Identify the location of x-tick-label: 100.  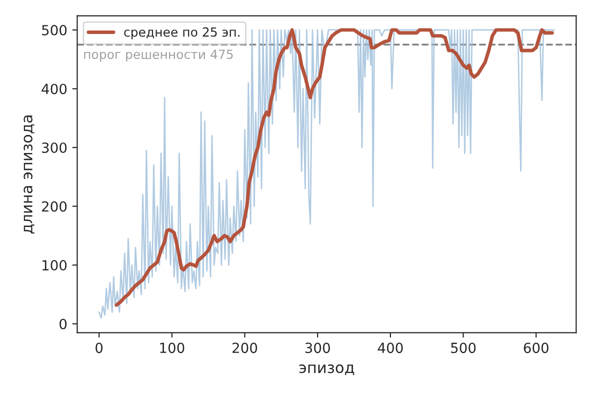
(172, 348).